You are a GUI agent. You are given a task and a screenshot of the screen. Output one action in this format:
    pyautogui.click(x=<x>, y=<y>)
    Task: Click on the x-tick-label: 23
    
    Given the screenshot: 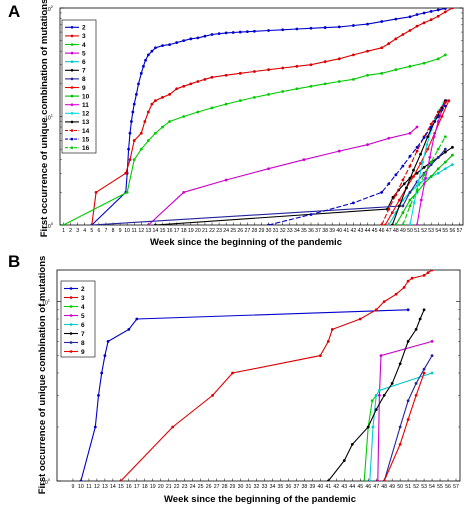 What is the action you would take?
    pyautogui.click(x=219, y=231)
    